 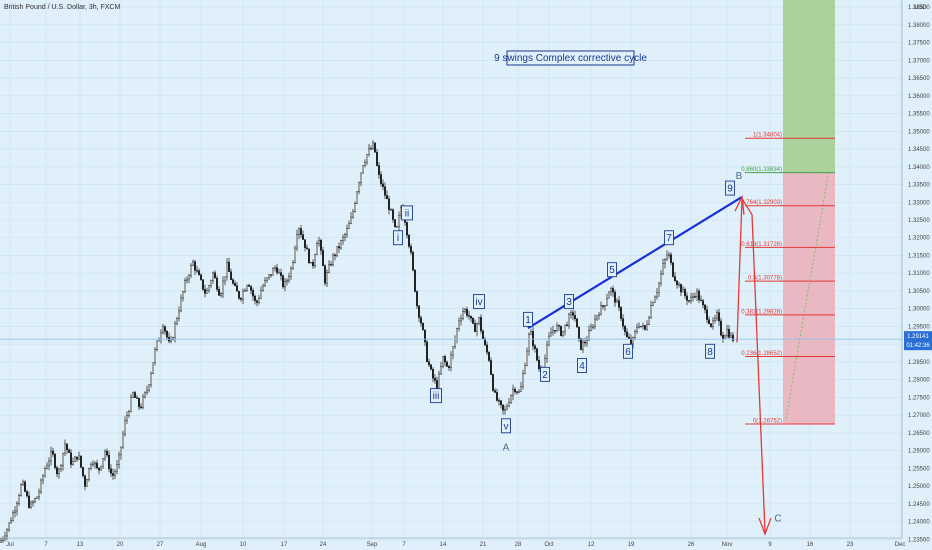 What do you see at coordinates (919, 168) in the screenshot?
I see `y-tick-label: 1.34000` at bounding box center [919, 168].